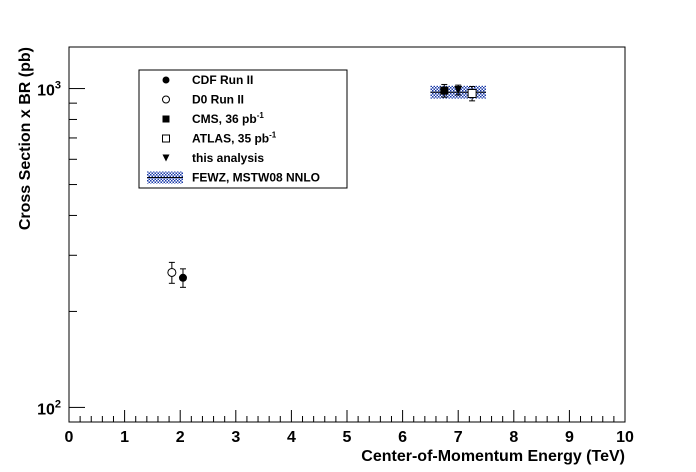  What do you see at coordinates (69, 437) in the screenshot?
I see `x-tick-label: 0` at bounding box center [69, 437].